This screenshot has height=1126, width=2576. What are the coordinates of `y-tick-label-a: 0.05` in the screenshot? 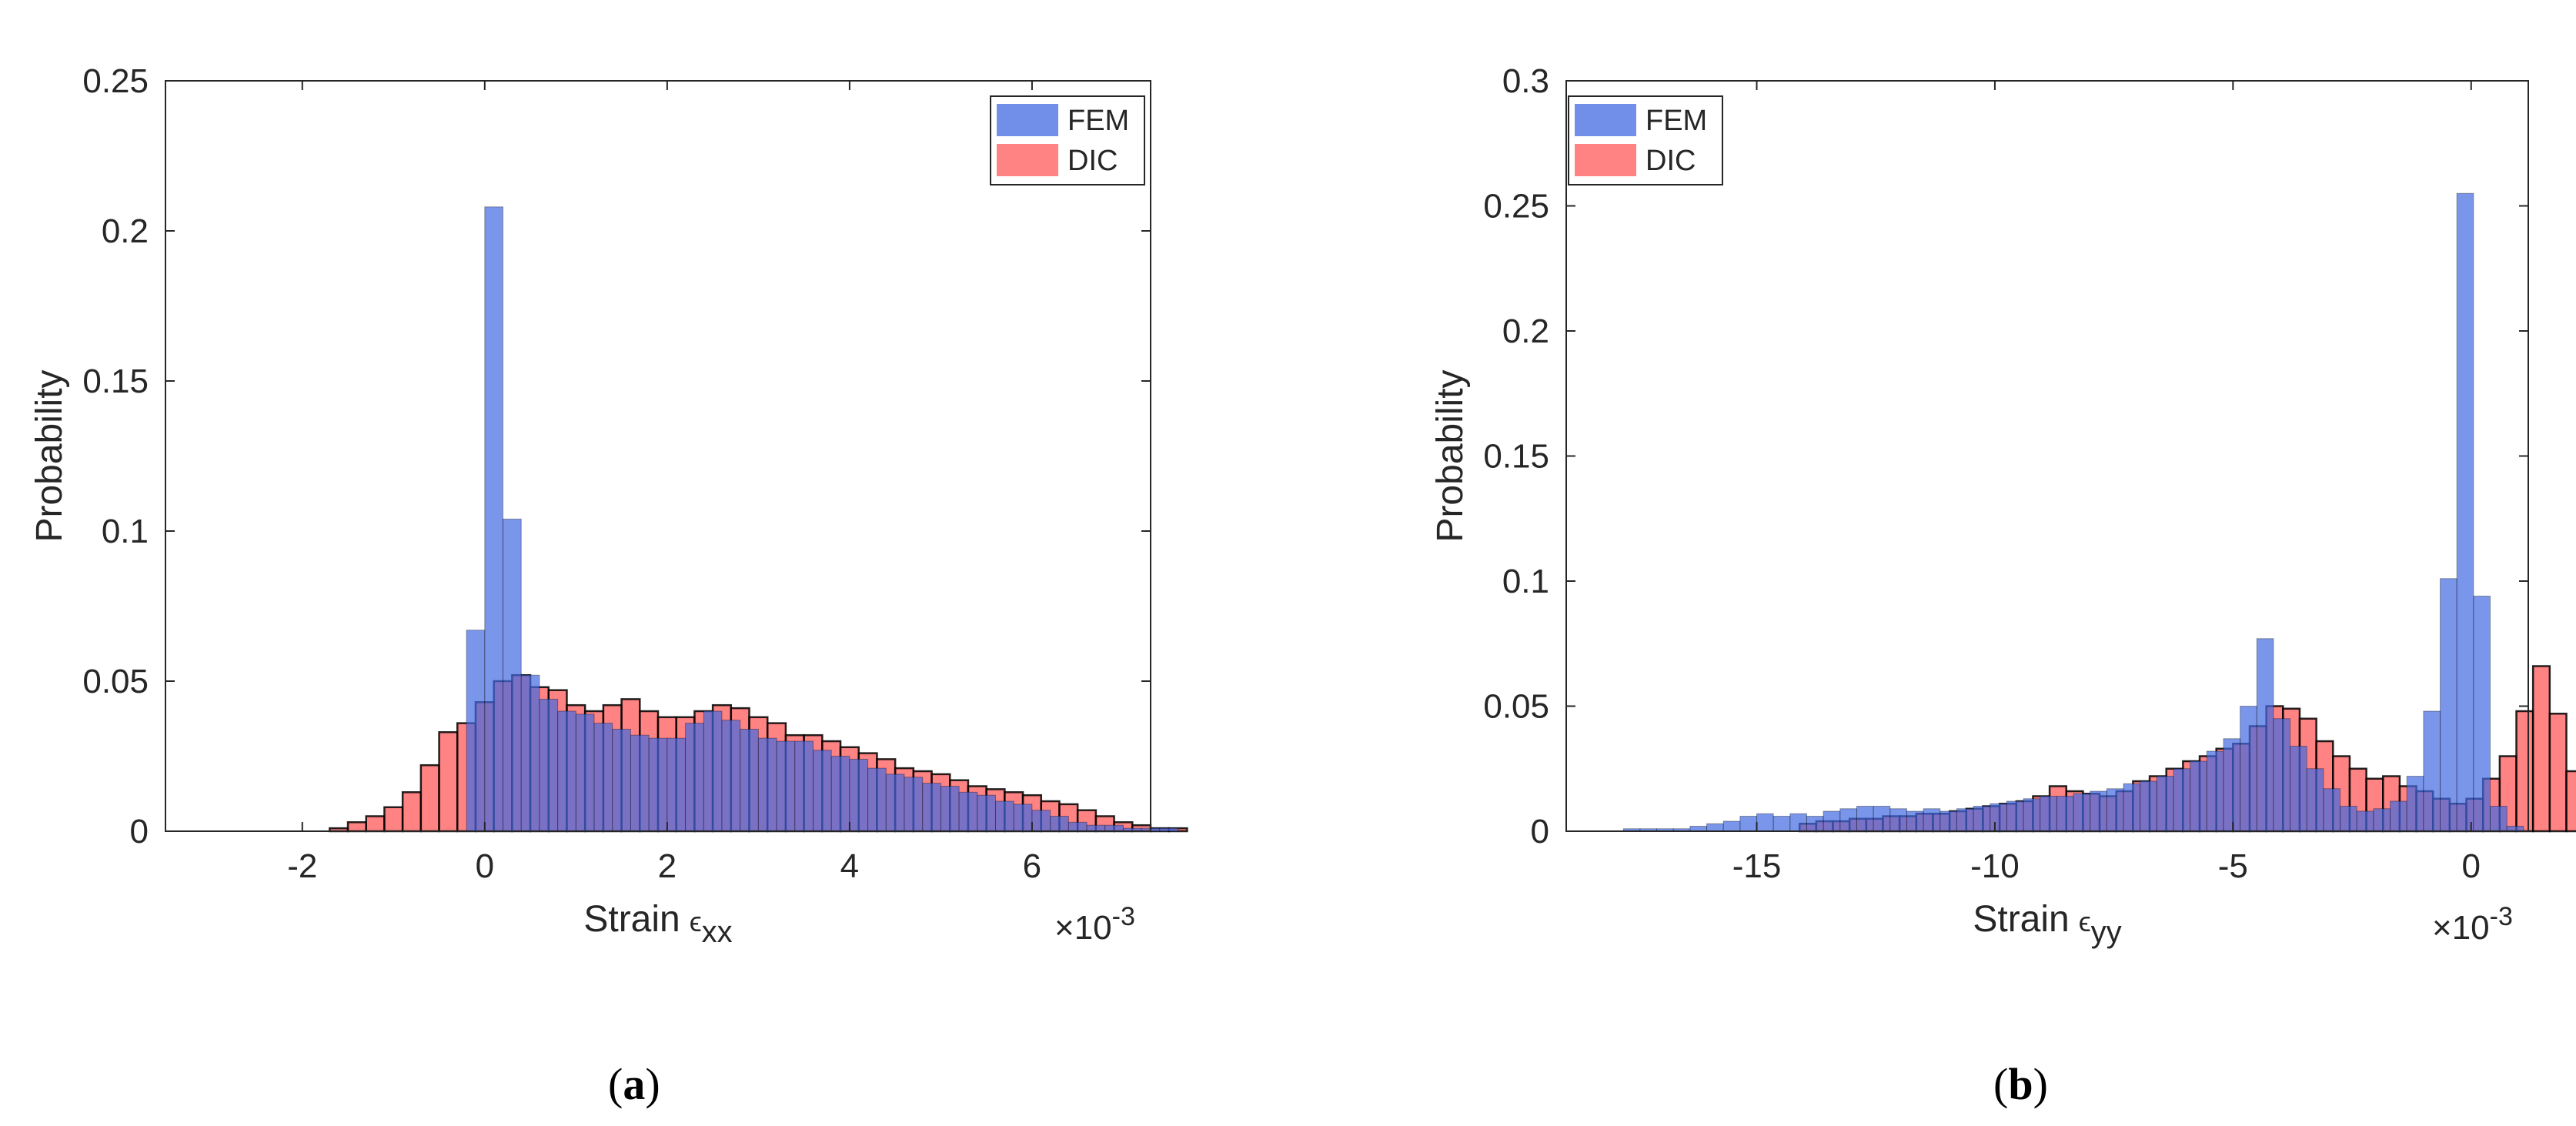 It's located at (115, 681).